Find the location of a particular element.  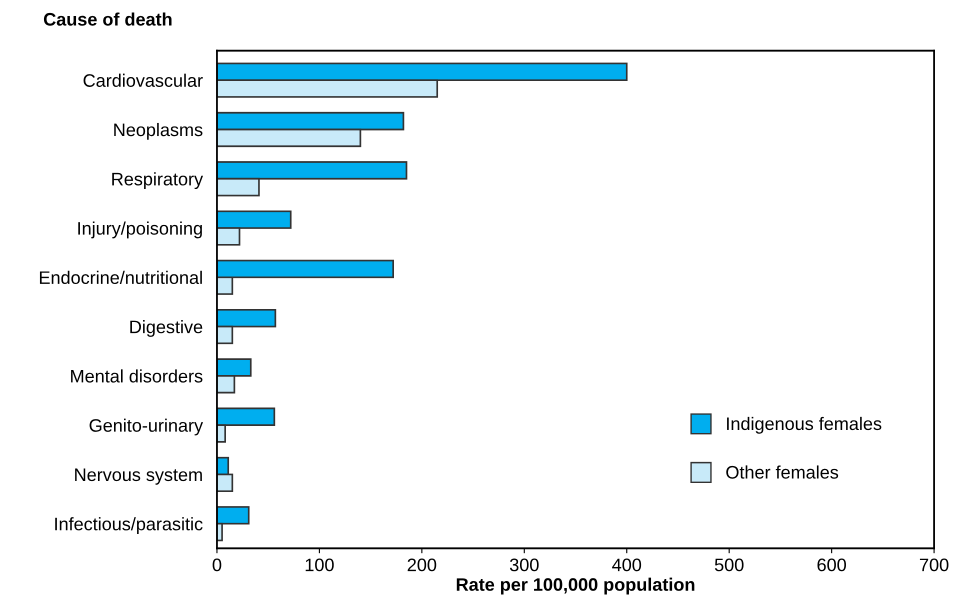

y-tick-label: Cardiovascular is located at coordinates (143, 80).